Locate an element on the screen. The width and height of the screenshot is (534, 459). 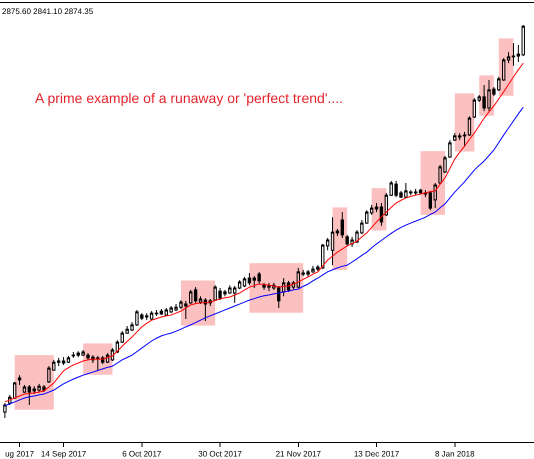
x-tick-label: 6 Oct 2017 is located at coordinates (142, 454).